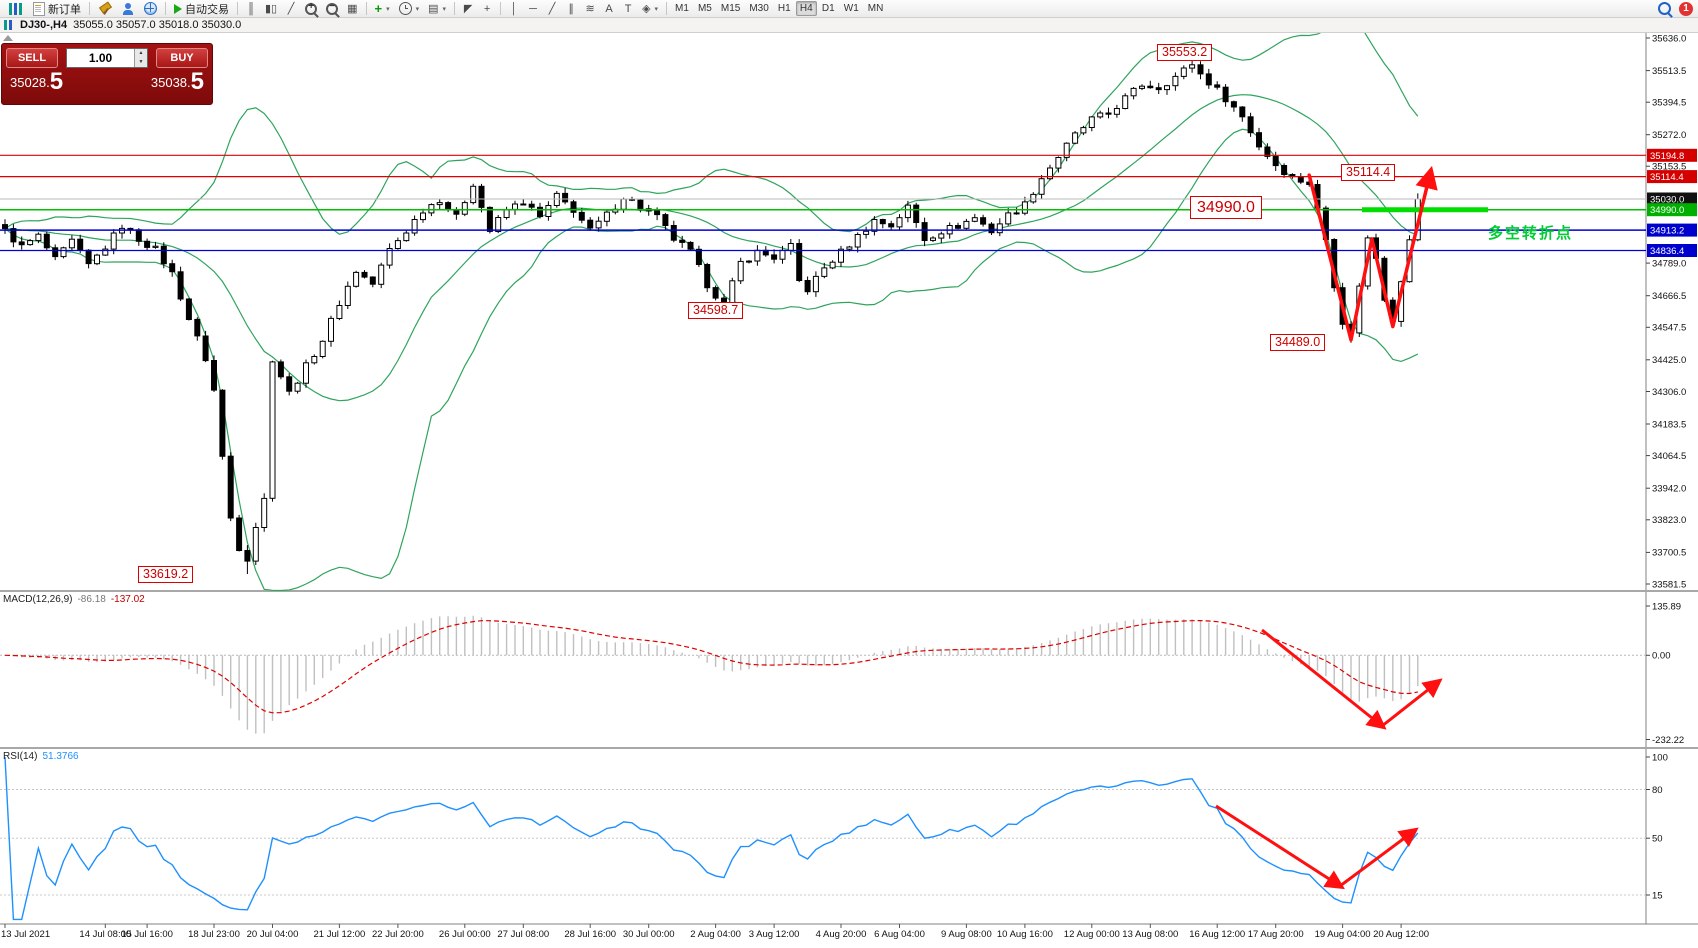  What do you see at coordinates (514, 9) in the screenshot?
I see `vertical-line-tool-button: │` at bounding box center [514, 9].